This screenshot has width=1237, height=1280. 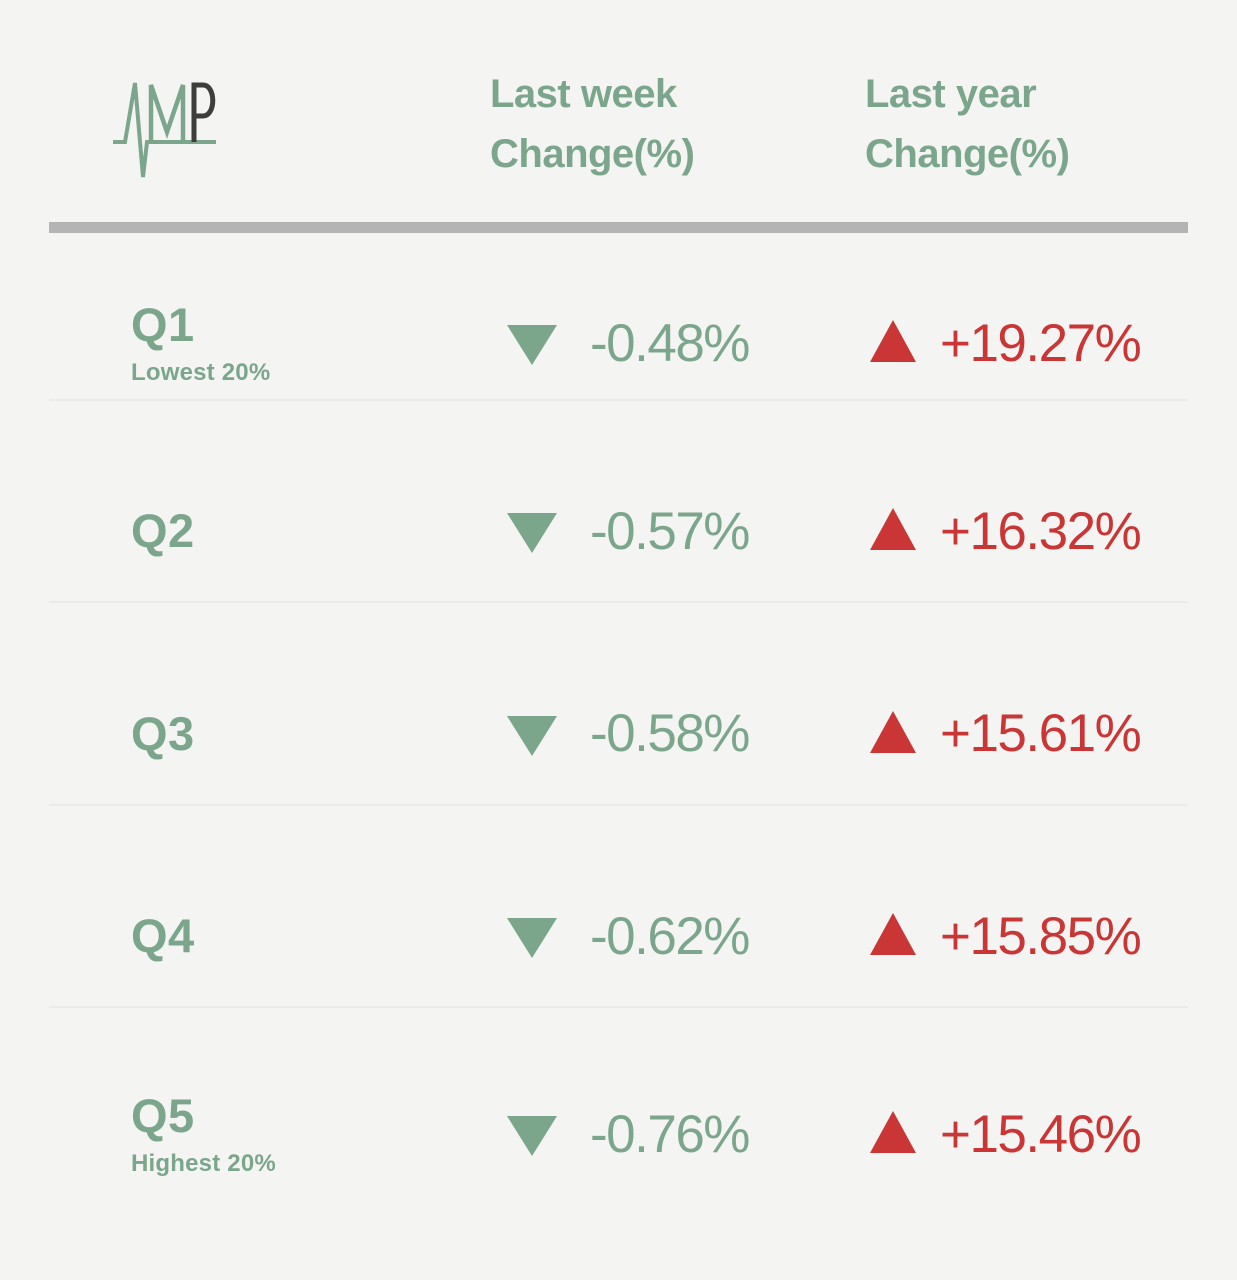 What do you see at coordinates (618, 500) in the screenshot?
I see `table-row: Q2 -0.57% +16.32%` at bounding box center [618, 500].